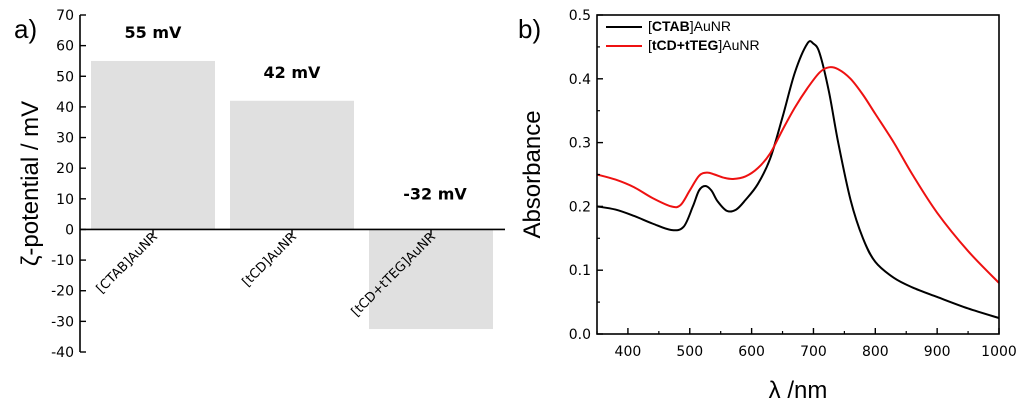 This screenshot has width=1024, height=410. Describe the element at coordinates (65, 16) in the screenshot. I see `bar-y-tick-label-11: 70` at that location.